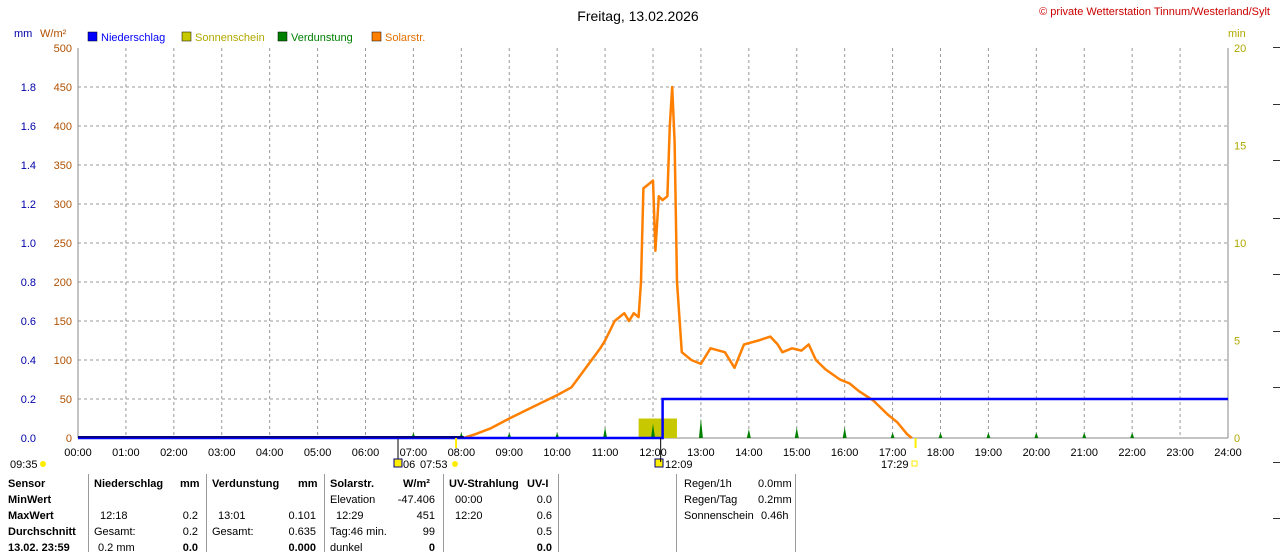 This screenshot has height=554, width=1280. I want to click on sunshine-bars, so click(657, 428).